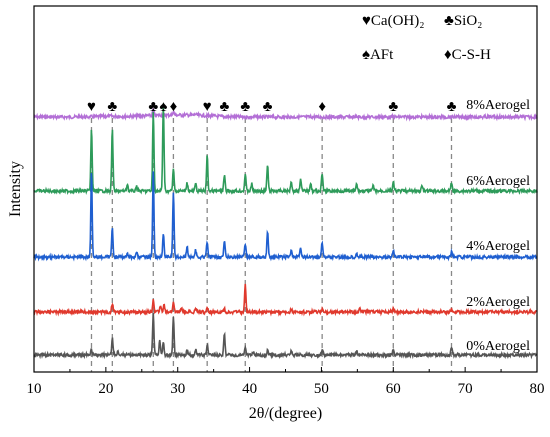 The width and height of the screenshot is (550, 437). Describe the element at coordinates (393, 389) in the screenshot. I see `x-tick-label: 60` at that location.